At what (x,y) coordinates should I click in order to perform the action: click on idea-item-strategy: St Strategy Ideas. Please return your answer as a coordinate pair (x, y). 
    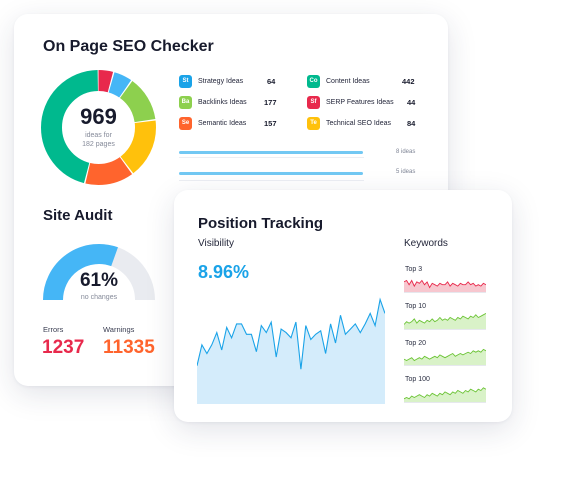
    Looking at the image, I should click on (211, 81).